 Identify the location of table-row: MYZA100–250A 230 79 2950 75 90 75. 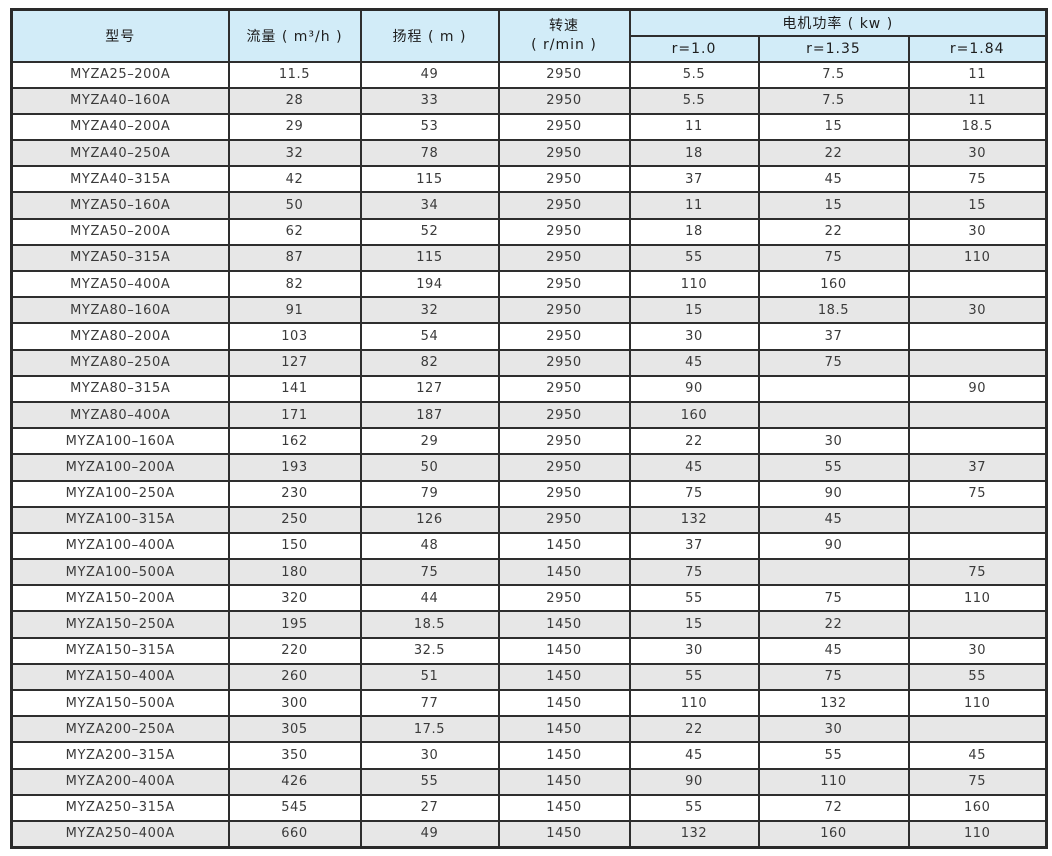
(529, 493).